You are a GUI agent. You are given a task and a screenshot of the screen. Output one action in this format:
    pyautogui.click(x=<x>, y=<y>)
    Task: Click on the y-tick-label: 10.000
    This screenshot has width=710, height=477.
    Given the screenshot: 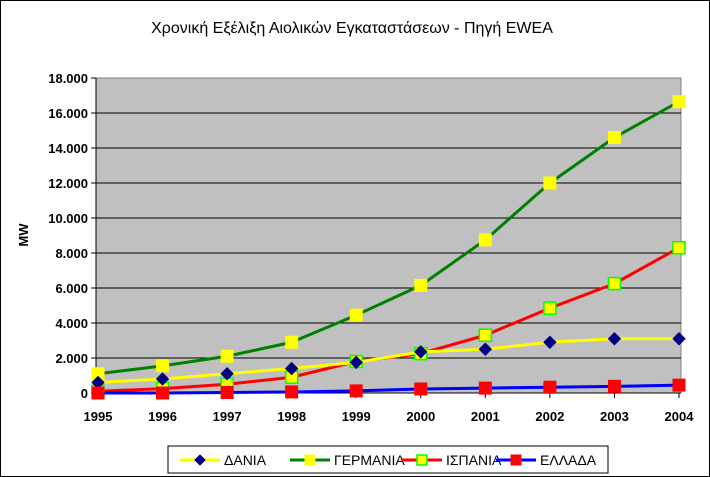 What is the action you would take?
    pyautogui.click(x=68, y=218)
    